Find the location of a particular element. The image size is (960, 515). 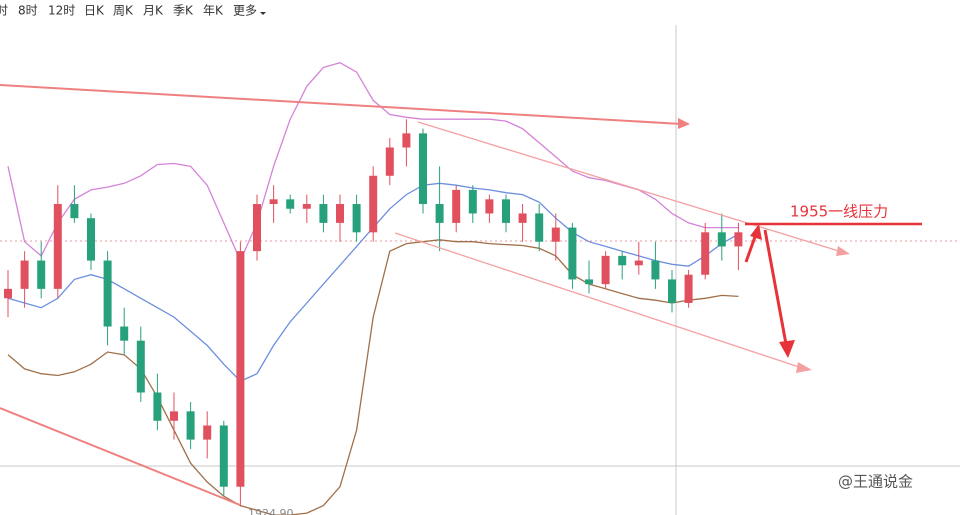

channel-lower is located at coordinates (598, 300).